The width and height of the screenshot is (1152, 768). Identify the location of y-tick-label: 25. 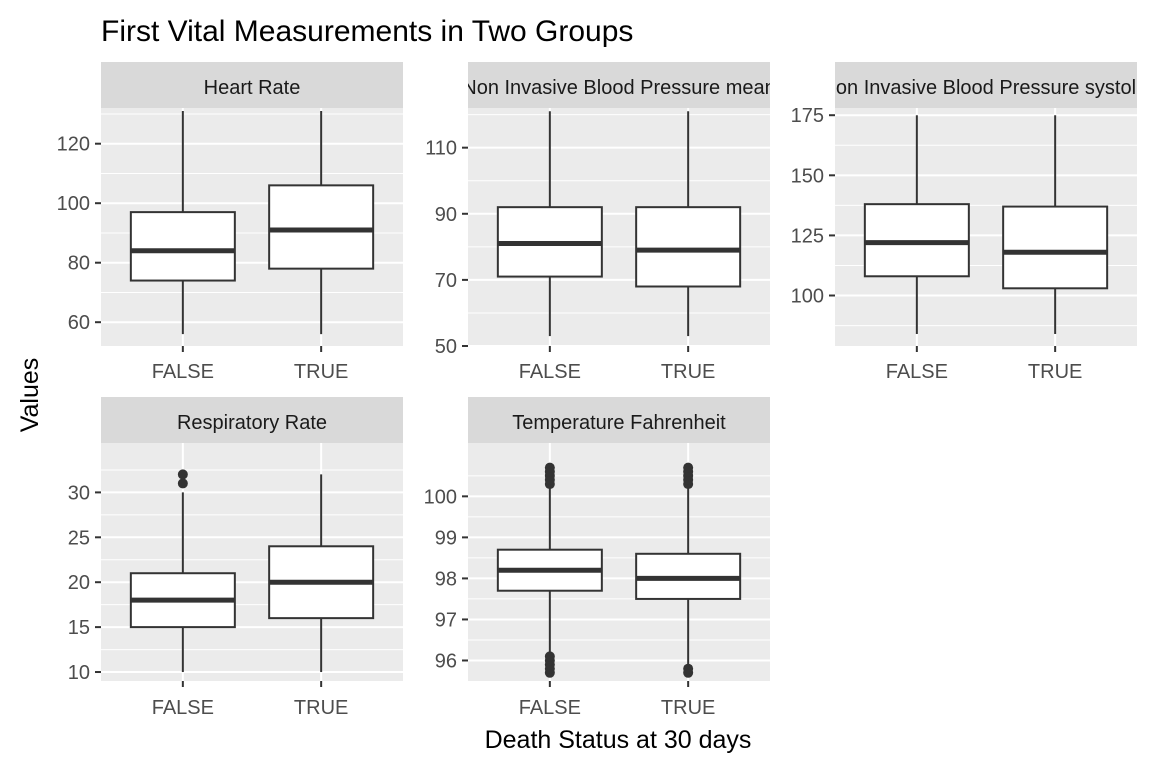
(79, 538).